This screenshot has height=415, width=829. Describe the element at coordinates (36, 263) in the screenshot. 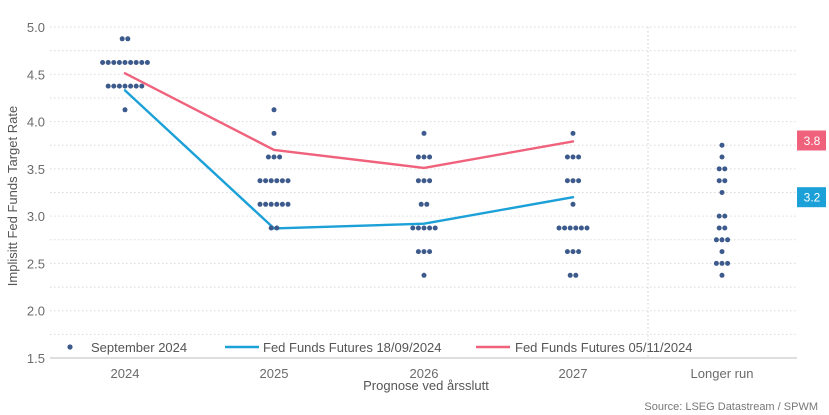

I see `y-tick-label: 2.5` at that location.